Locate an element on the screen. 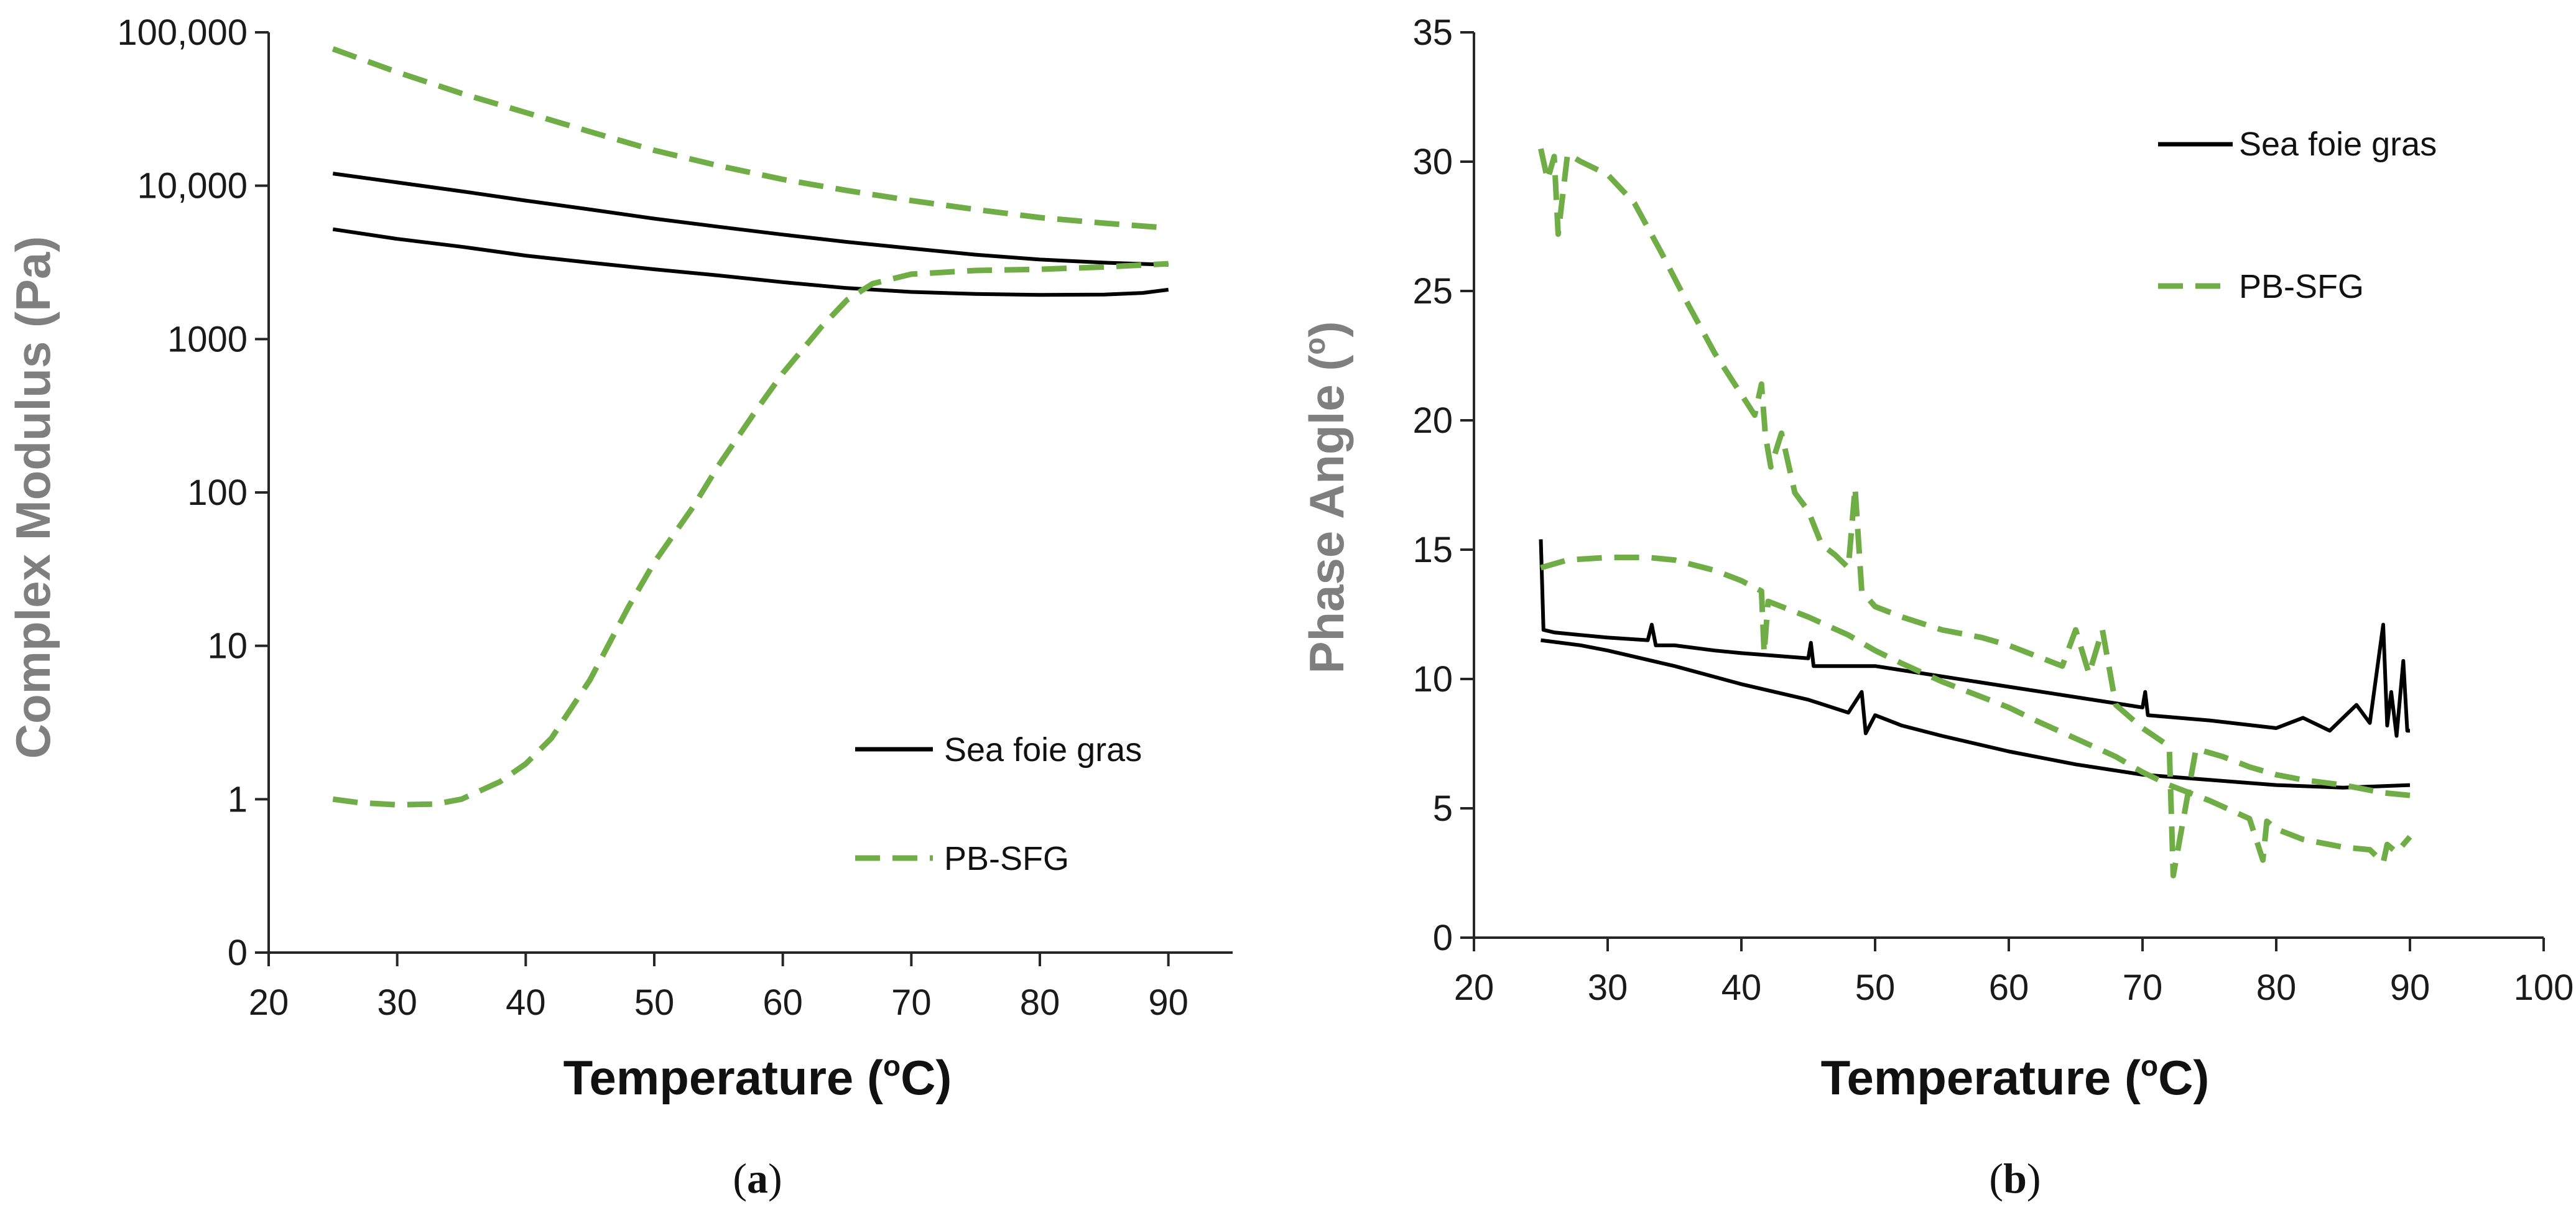 Image resolution: width=2576 pixels, height=1210 pixels. a-legend-label-sea-foie-gras: Sea foie gras is located at coordinates (1043, 750).